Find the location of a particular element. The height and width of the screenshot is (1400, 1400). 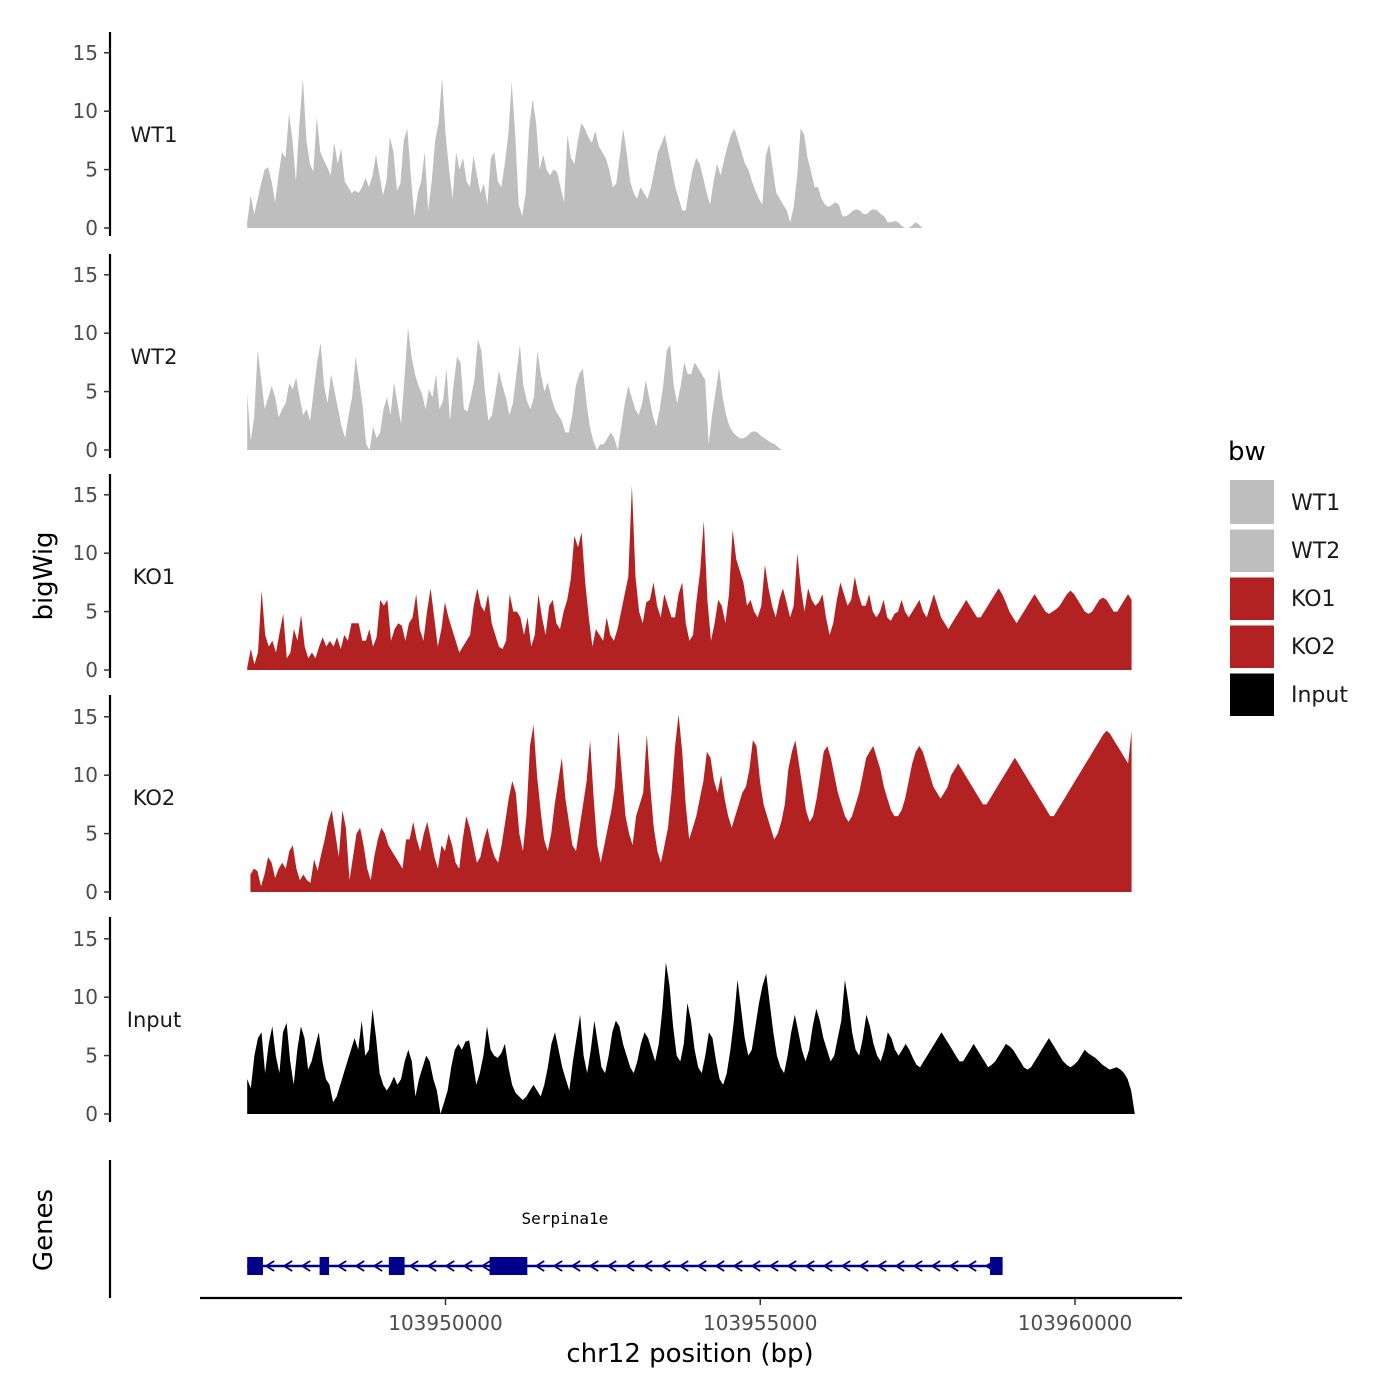

track-wt2: 0 5 10 15 WT2 is located at coordinates (602, 358).